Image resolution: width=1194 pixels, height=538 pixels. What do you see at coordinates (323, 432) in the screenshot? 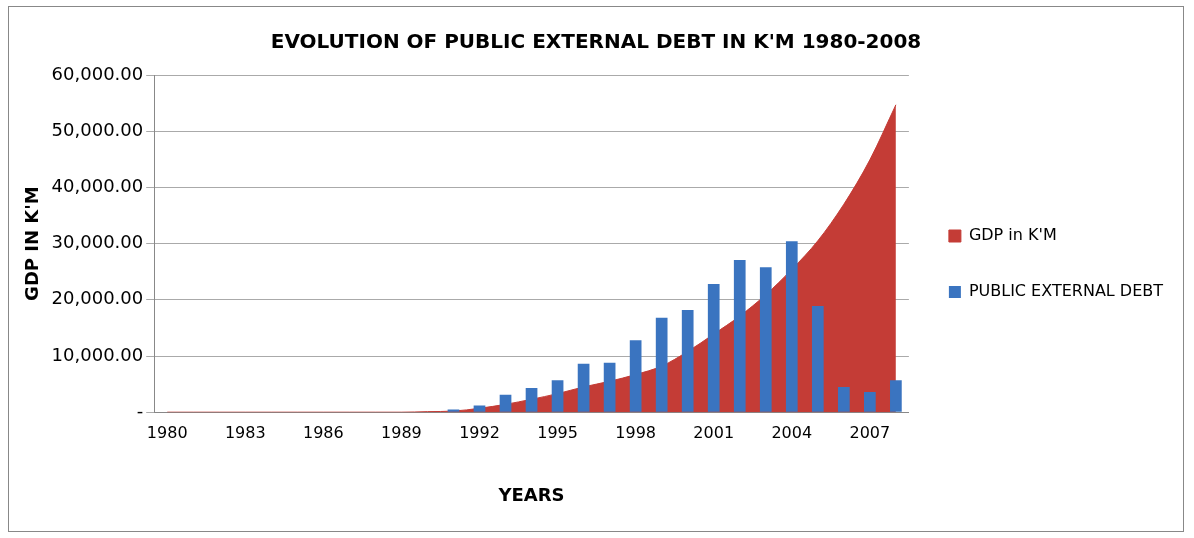
I see `x-tick-label: 1986` at bounding box center [323, 432].